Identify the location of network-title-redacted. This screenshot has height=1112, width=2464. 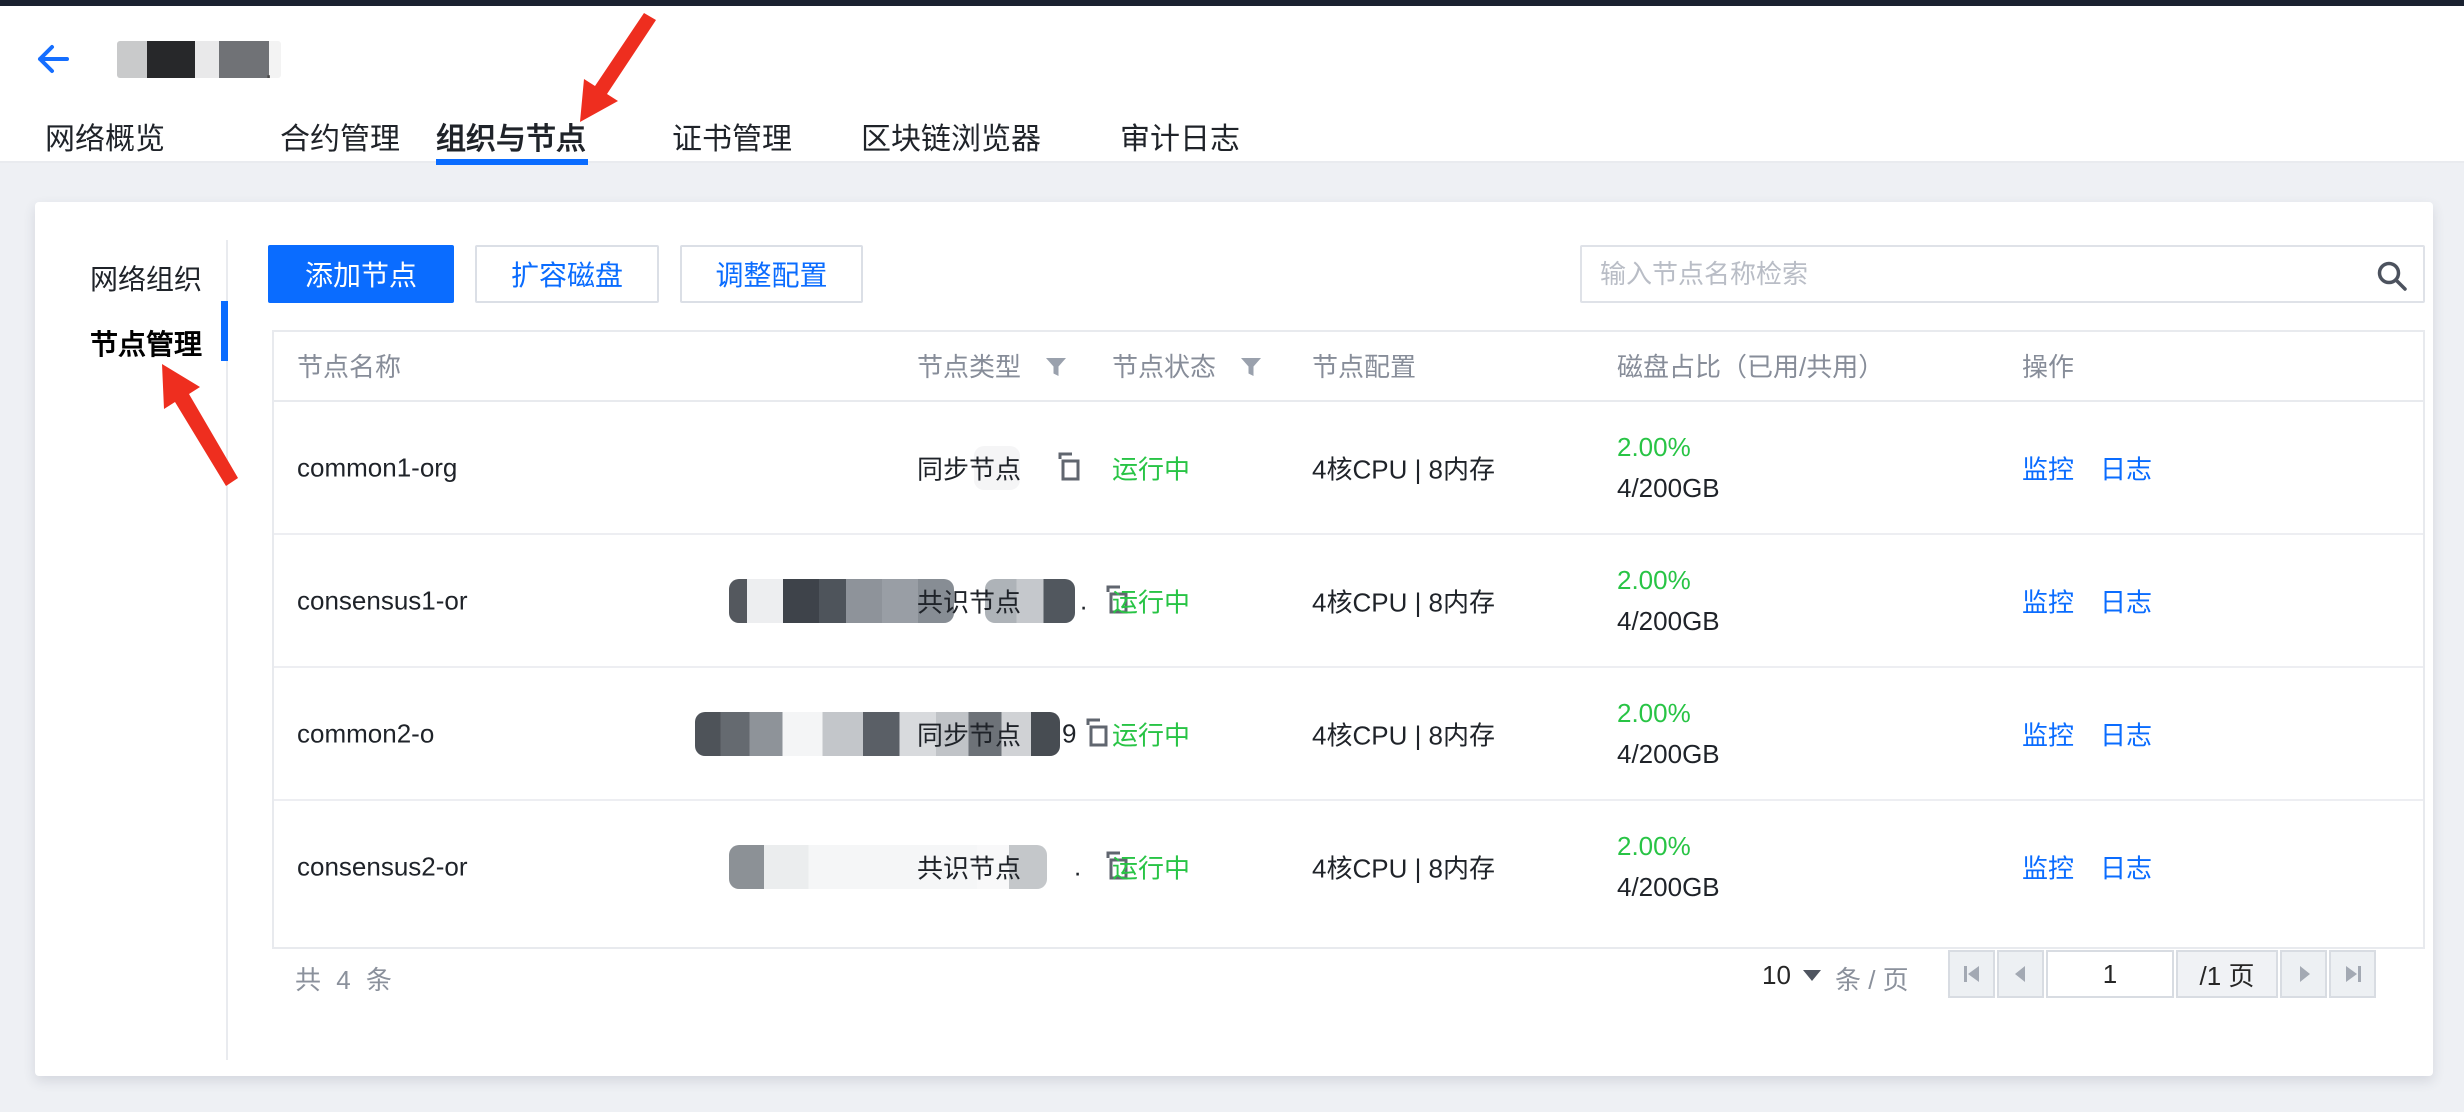
(199, 59).